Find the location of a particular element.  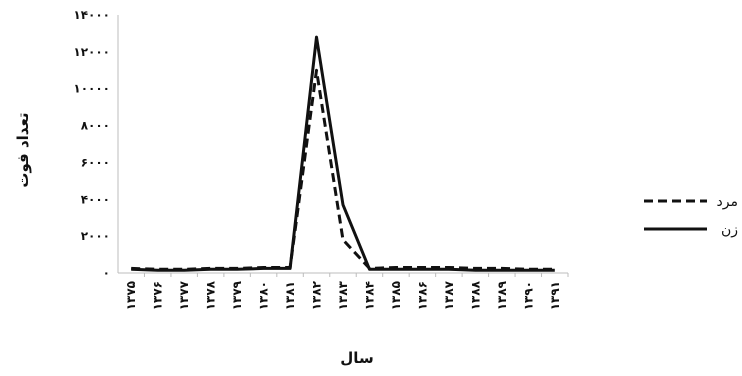

y-tick-label: ۱۴۰۰۰ is located at coordinates (91, 15).